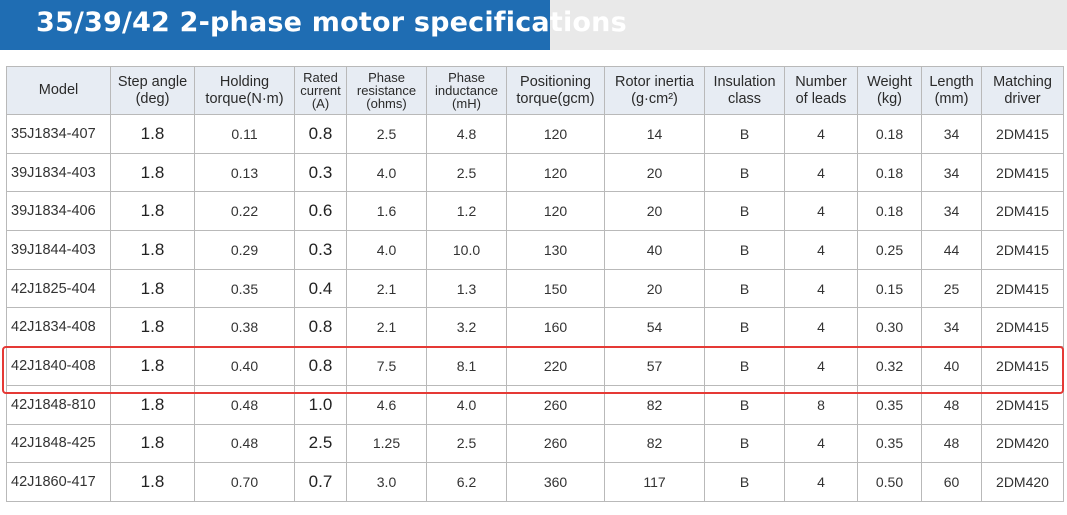  What do you see at coordinates (152, 90) in the screenshot?
I see `header-step-angle: Step angle (deg)` at bounding box center [152, 90].